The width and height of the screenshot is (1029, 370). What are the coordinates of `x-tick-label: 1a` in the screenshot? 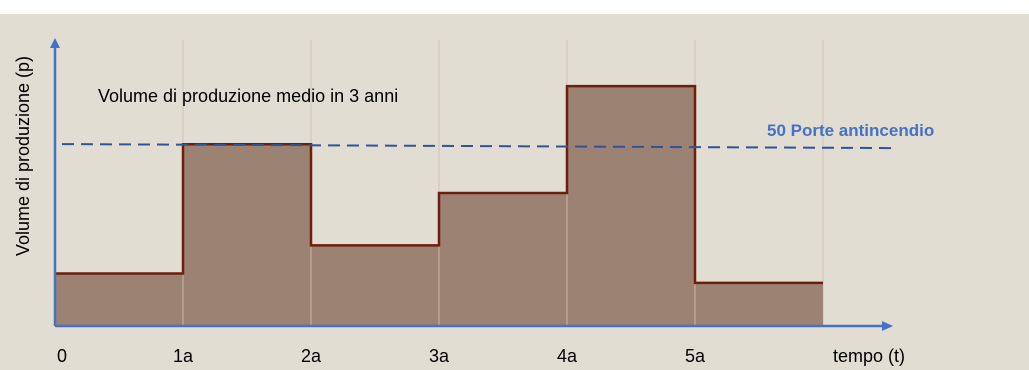 It's located at (183, 356).